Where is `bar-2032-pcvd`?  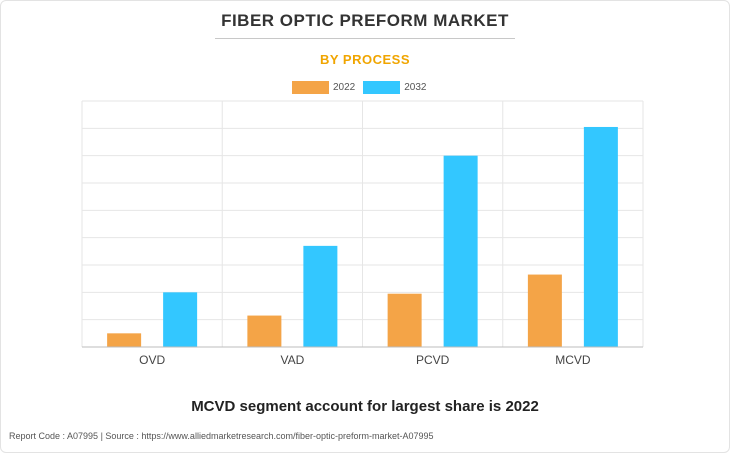
bar-2032-pcvd is located at coordinates (460, 251).